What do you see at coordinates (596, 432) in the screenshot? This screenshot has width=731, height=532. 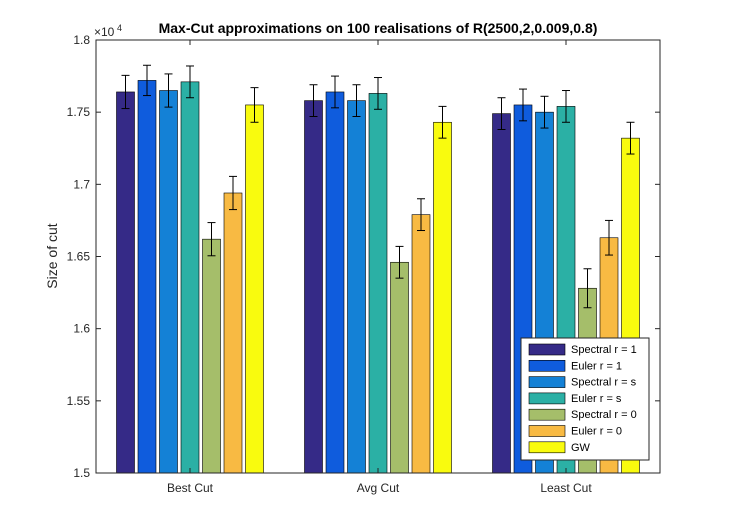 I see `legend-label: Euler r = 0` at bounding box center [596, 432].